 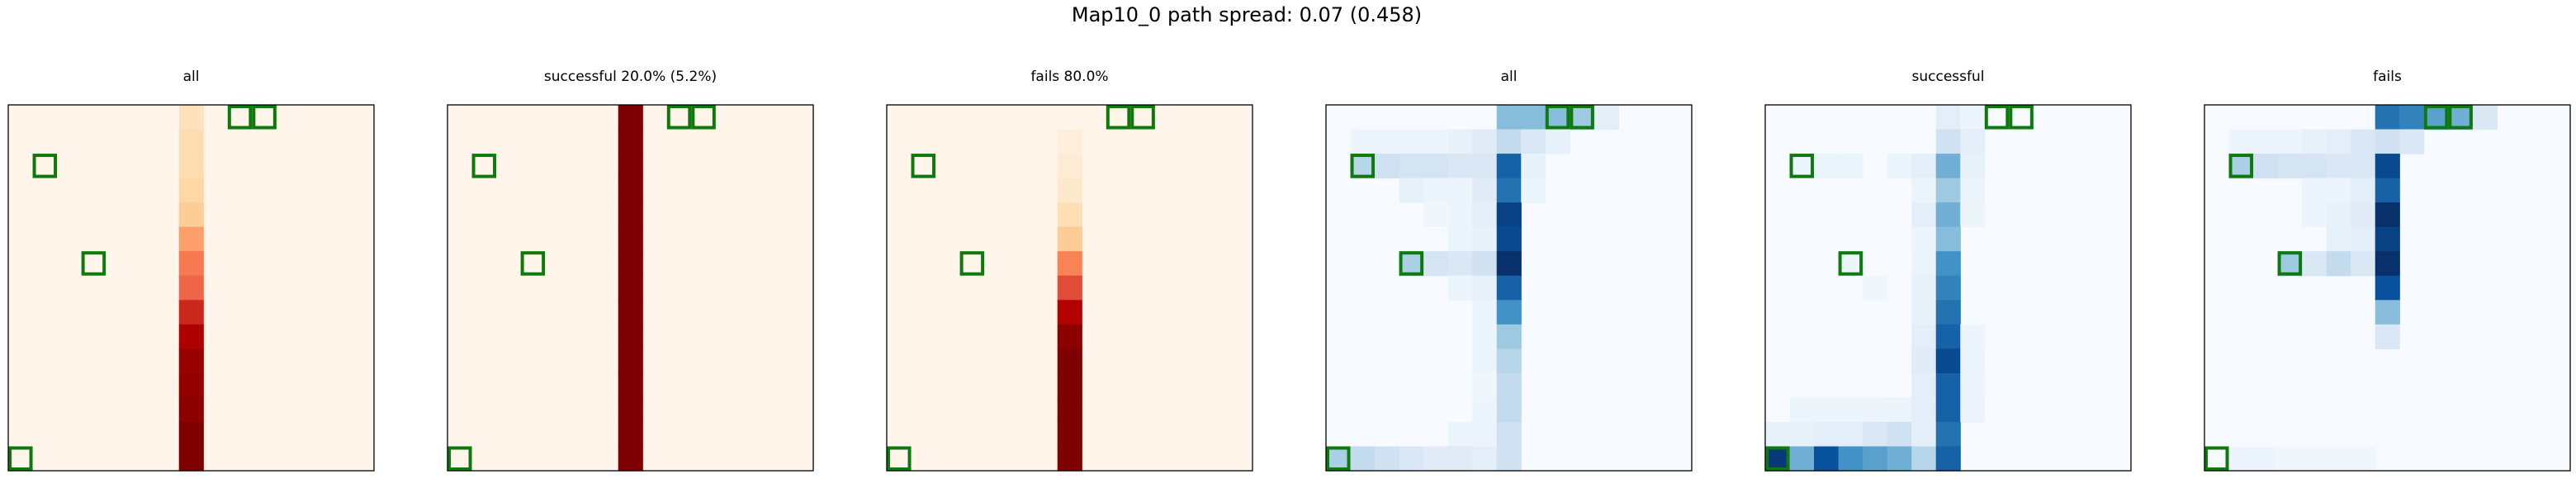 I want to click on panel-title: successful, so click(x=1948, y=77).